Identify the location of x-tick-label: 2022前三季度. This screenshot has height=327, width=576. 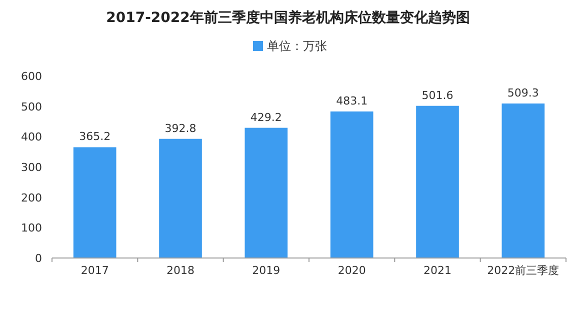
(523, 270).